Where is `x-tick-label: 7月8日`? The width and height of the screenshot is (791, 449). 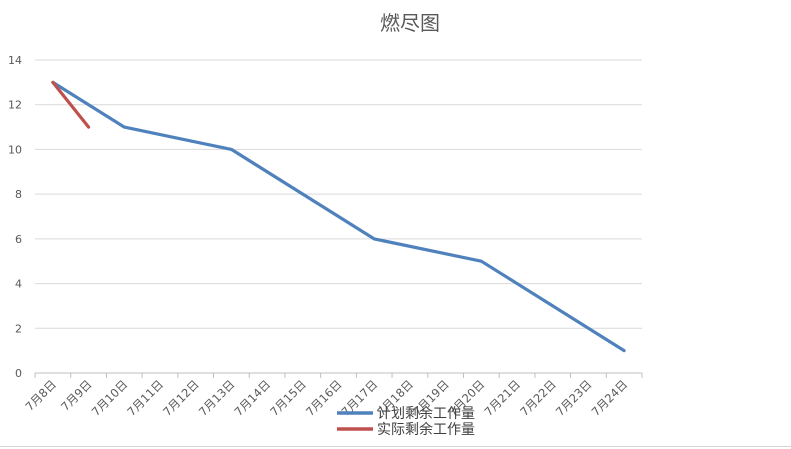 x-tick-label: 7月8日 is located at coordinates (40, 395).